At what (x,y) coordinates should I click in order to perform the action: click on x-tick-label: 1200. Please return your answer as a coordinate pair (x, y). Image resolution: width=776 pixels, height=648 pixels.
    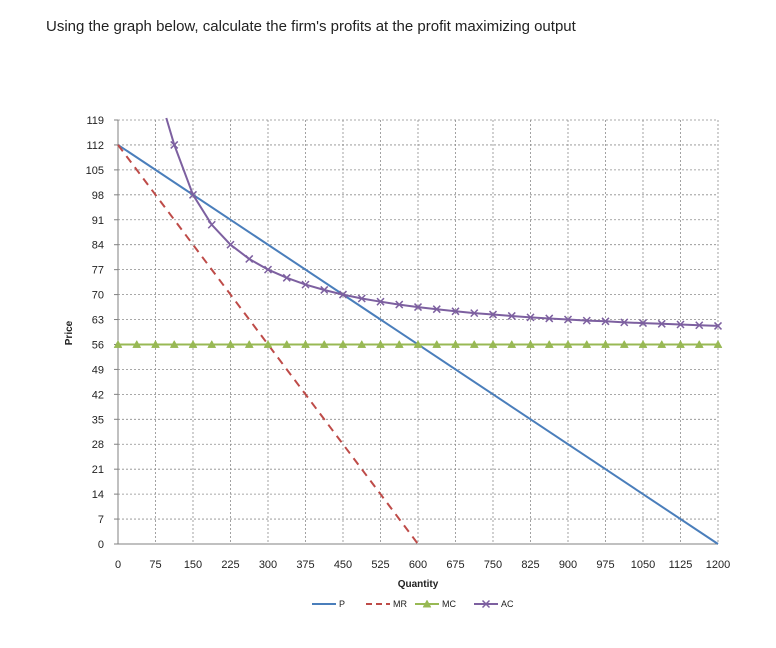
    Looking at the image, I should click on (718, 565).